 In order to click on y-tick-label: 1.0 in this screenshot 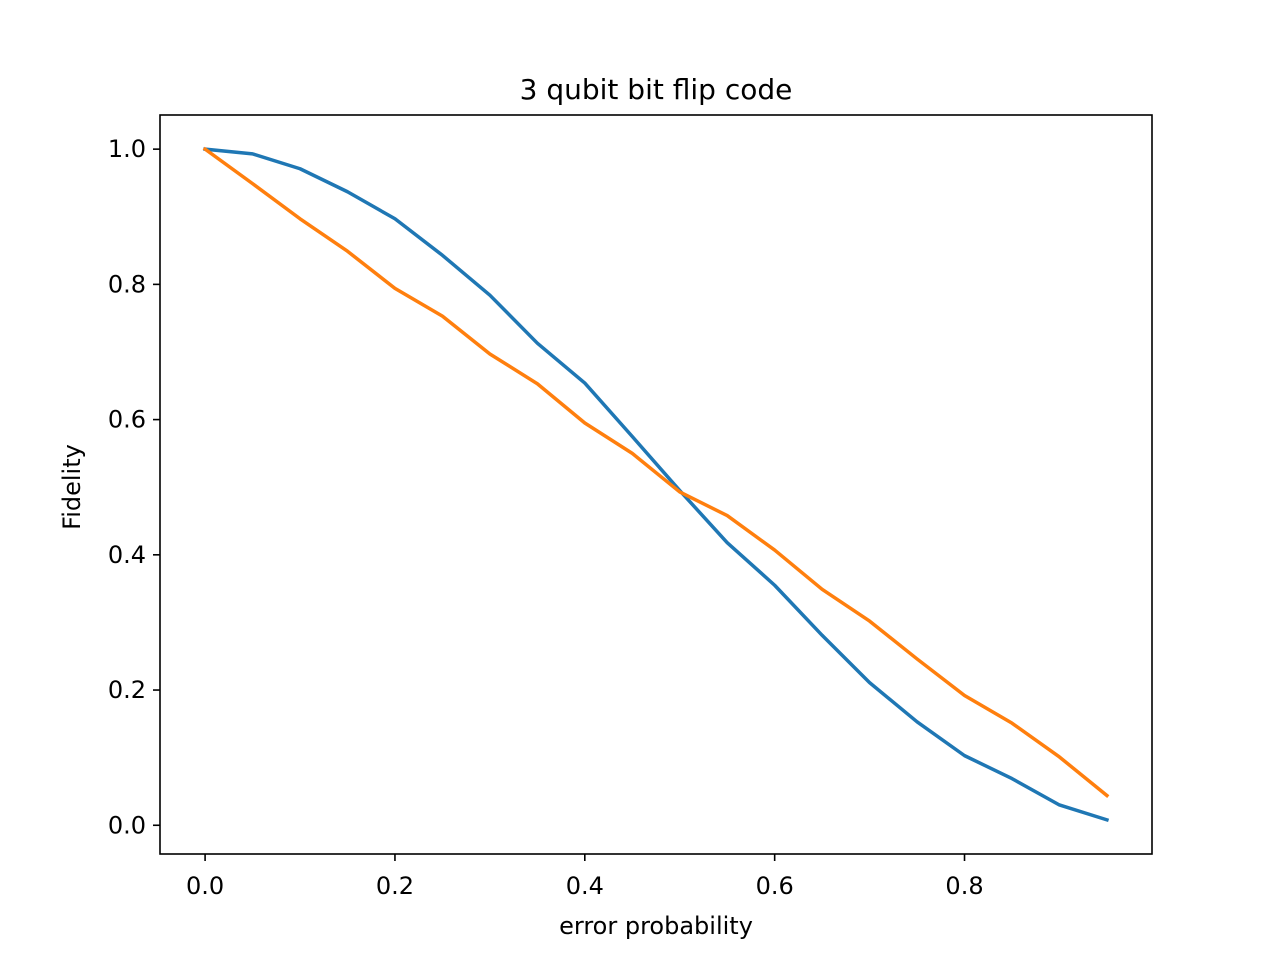, I will do `click(127, 149)`.